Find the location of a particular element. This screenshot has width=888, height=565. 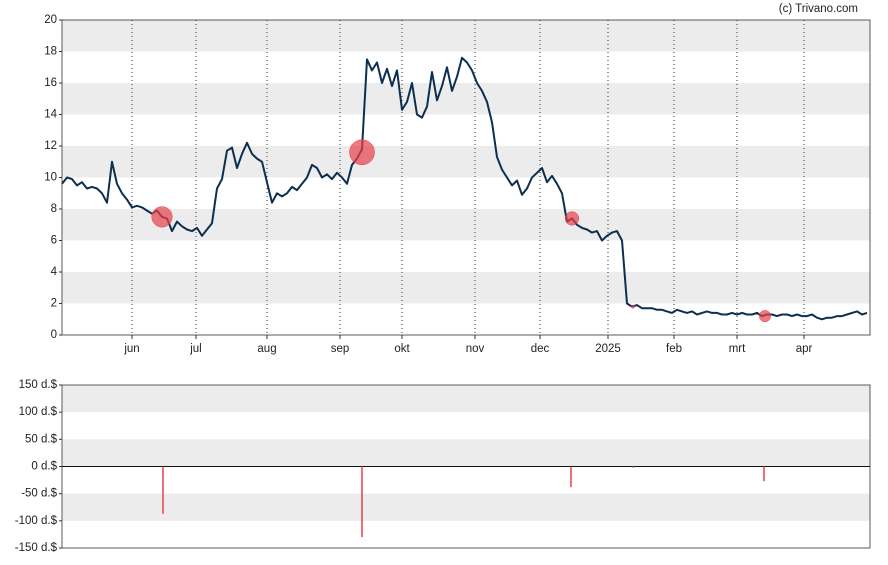

y-tick-label: 0 d.$ is located at coordinates (44, 467).